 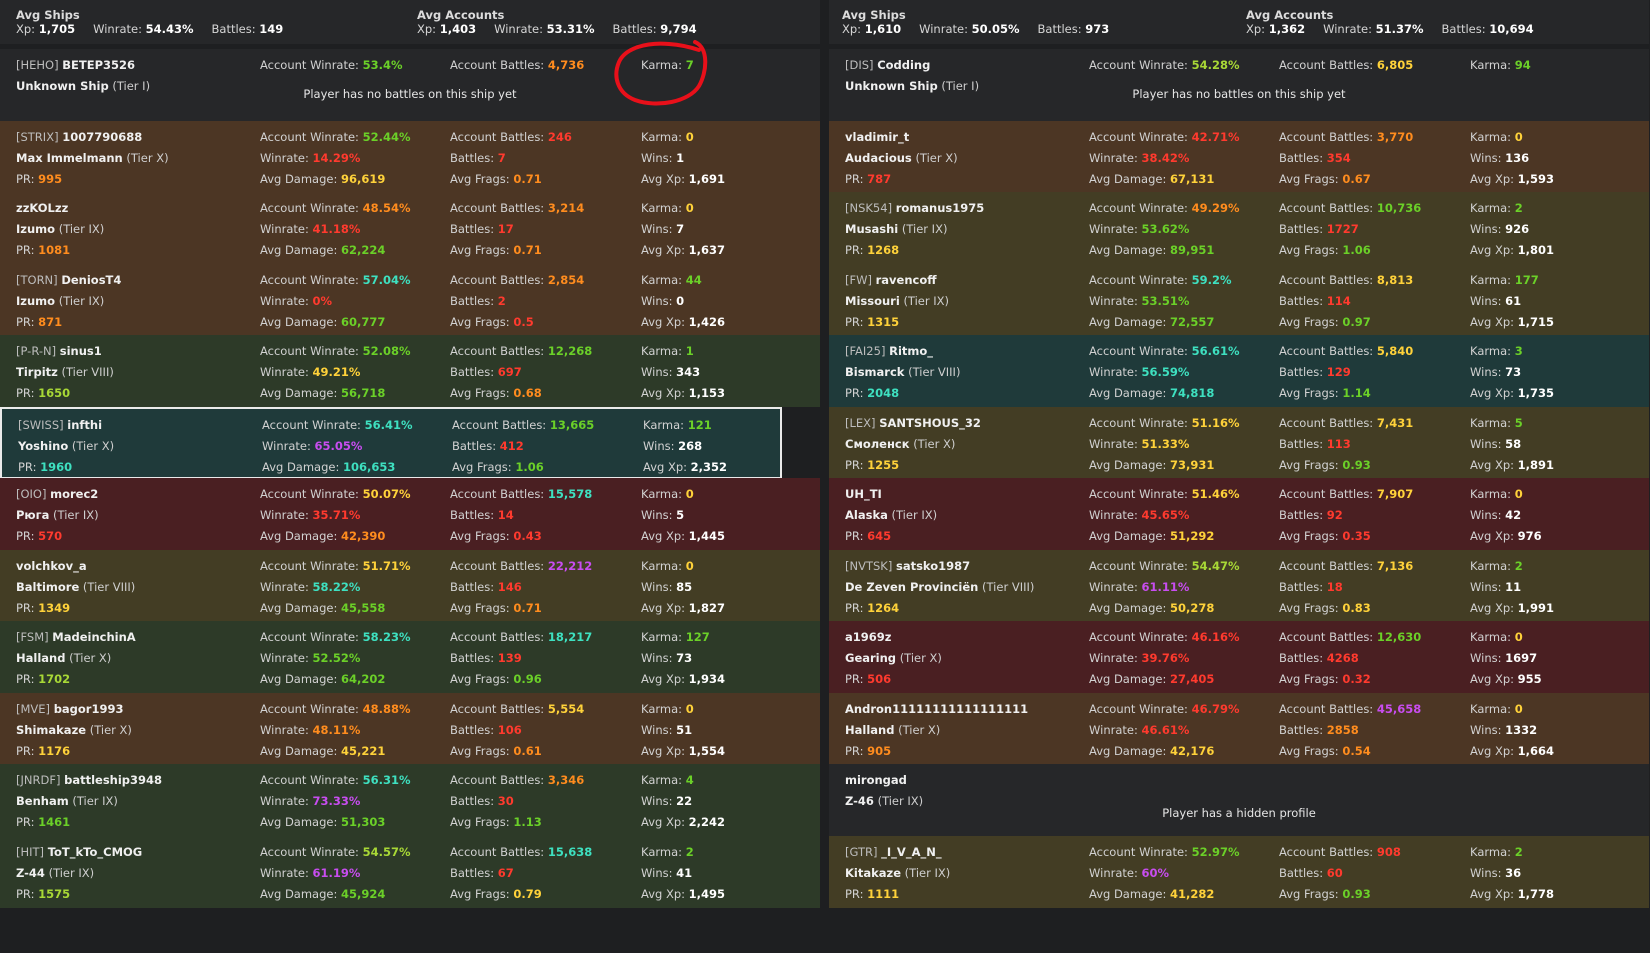 I want to click on no-battles-message: Player has no battles on this ship yet, so click(x=1239, y=94).